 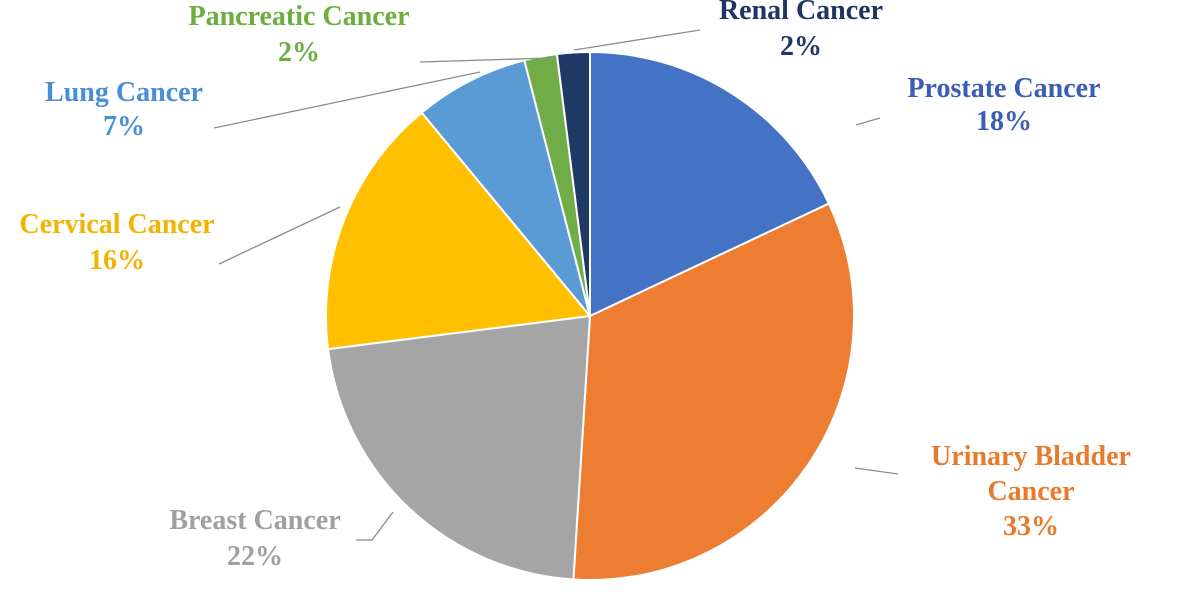 I want to click on data-label-name: Pancreatic Cancer, so click(x=298, y=16).